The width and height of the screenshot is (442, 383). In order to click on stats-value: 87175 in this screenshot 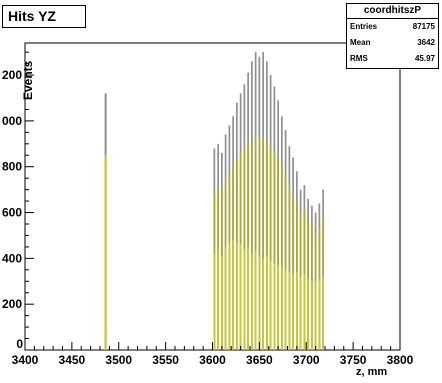, I will do `click(423, 26)`.